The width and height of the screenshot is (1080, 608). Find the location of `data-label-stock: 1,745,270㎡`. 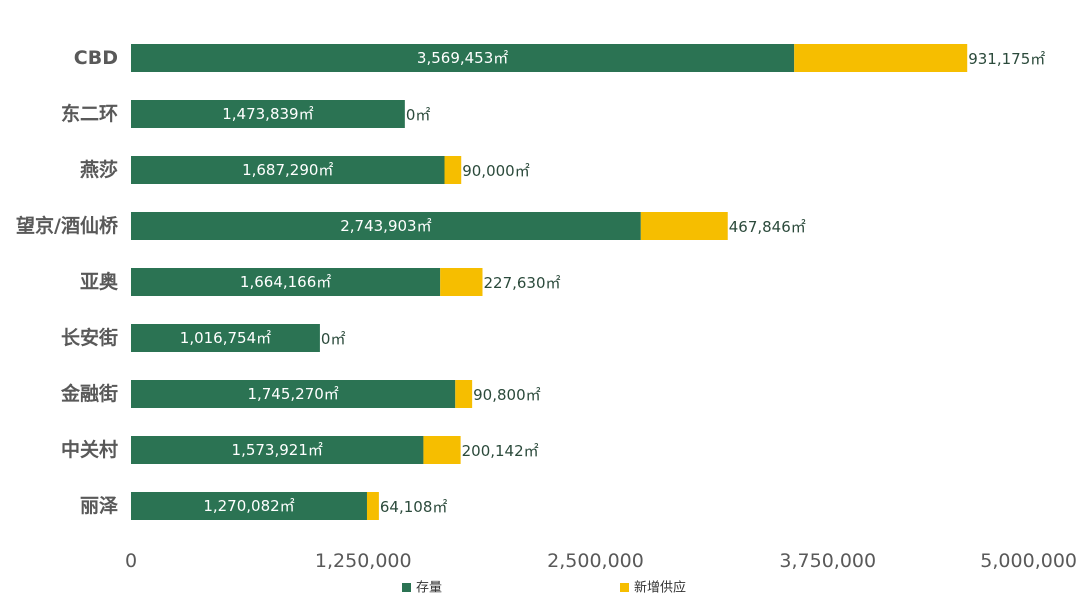

data-label-stock: 1,745,270㎡ is located at coordinates (292, 394).